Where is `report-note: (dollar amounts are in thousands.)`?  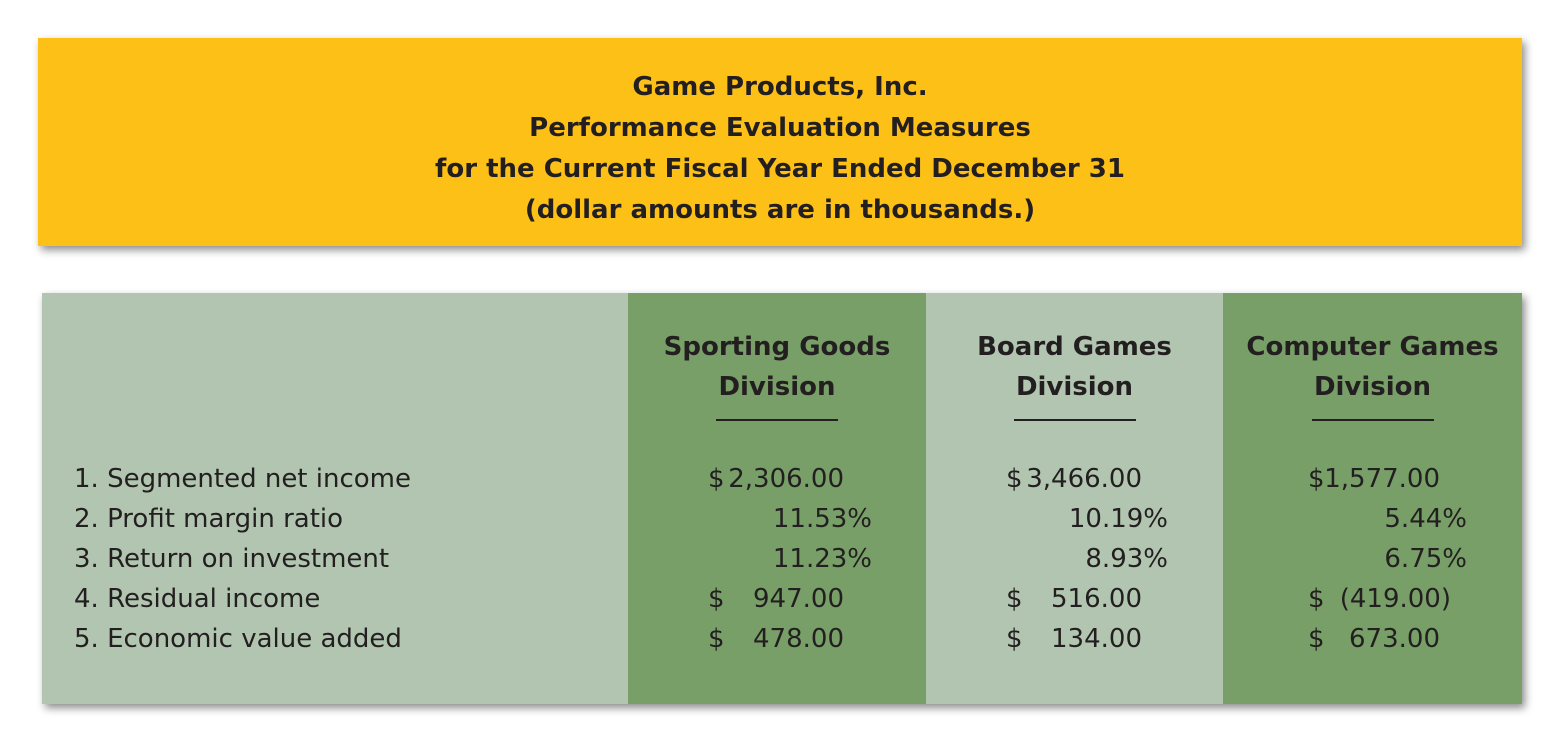 report-note: (dollar amounts are in thousands.) is located at coordinates (780, 210).